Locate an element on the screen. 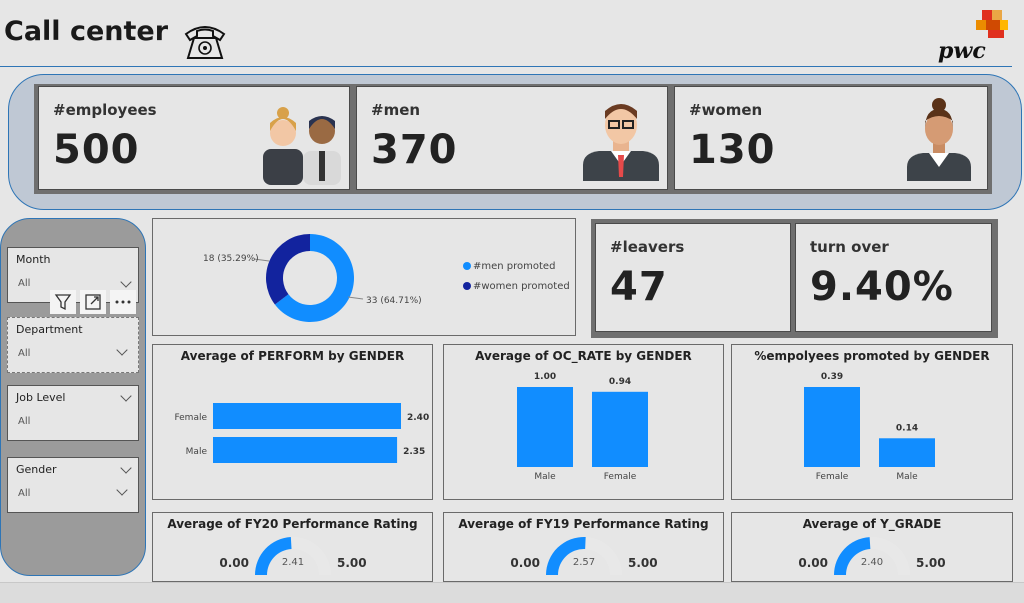 This screenshot has width=1024, height=603. data-label: 1.00 is located at coordinates (545, 377).